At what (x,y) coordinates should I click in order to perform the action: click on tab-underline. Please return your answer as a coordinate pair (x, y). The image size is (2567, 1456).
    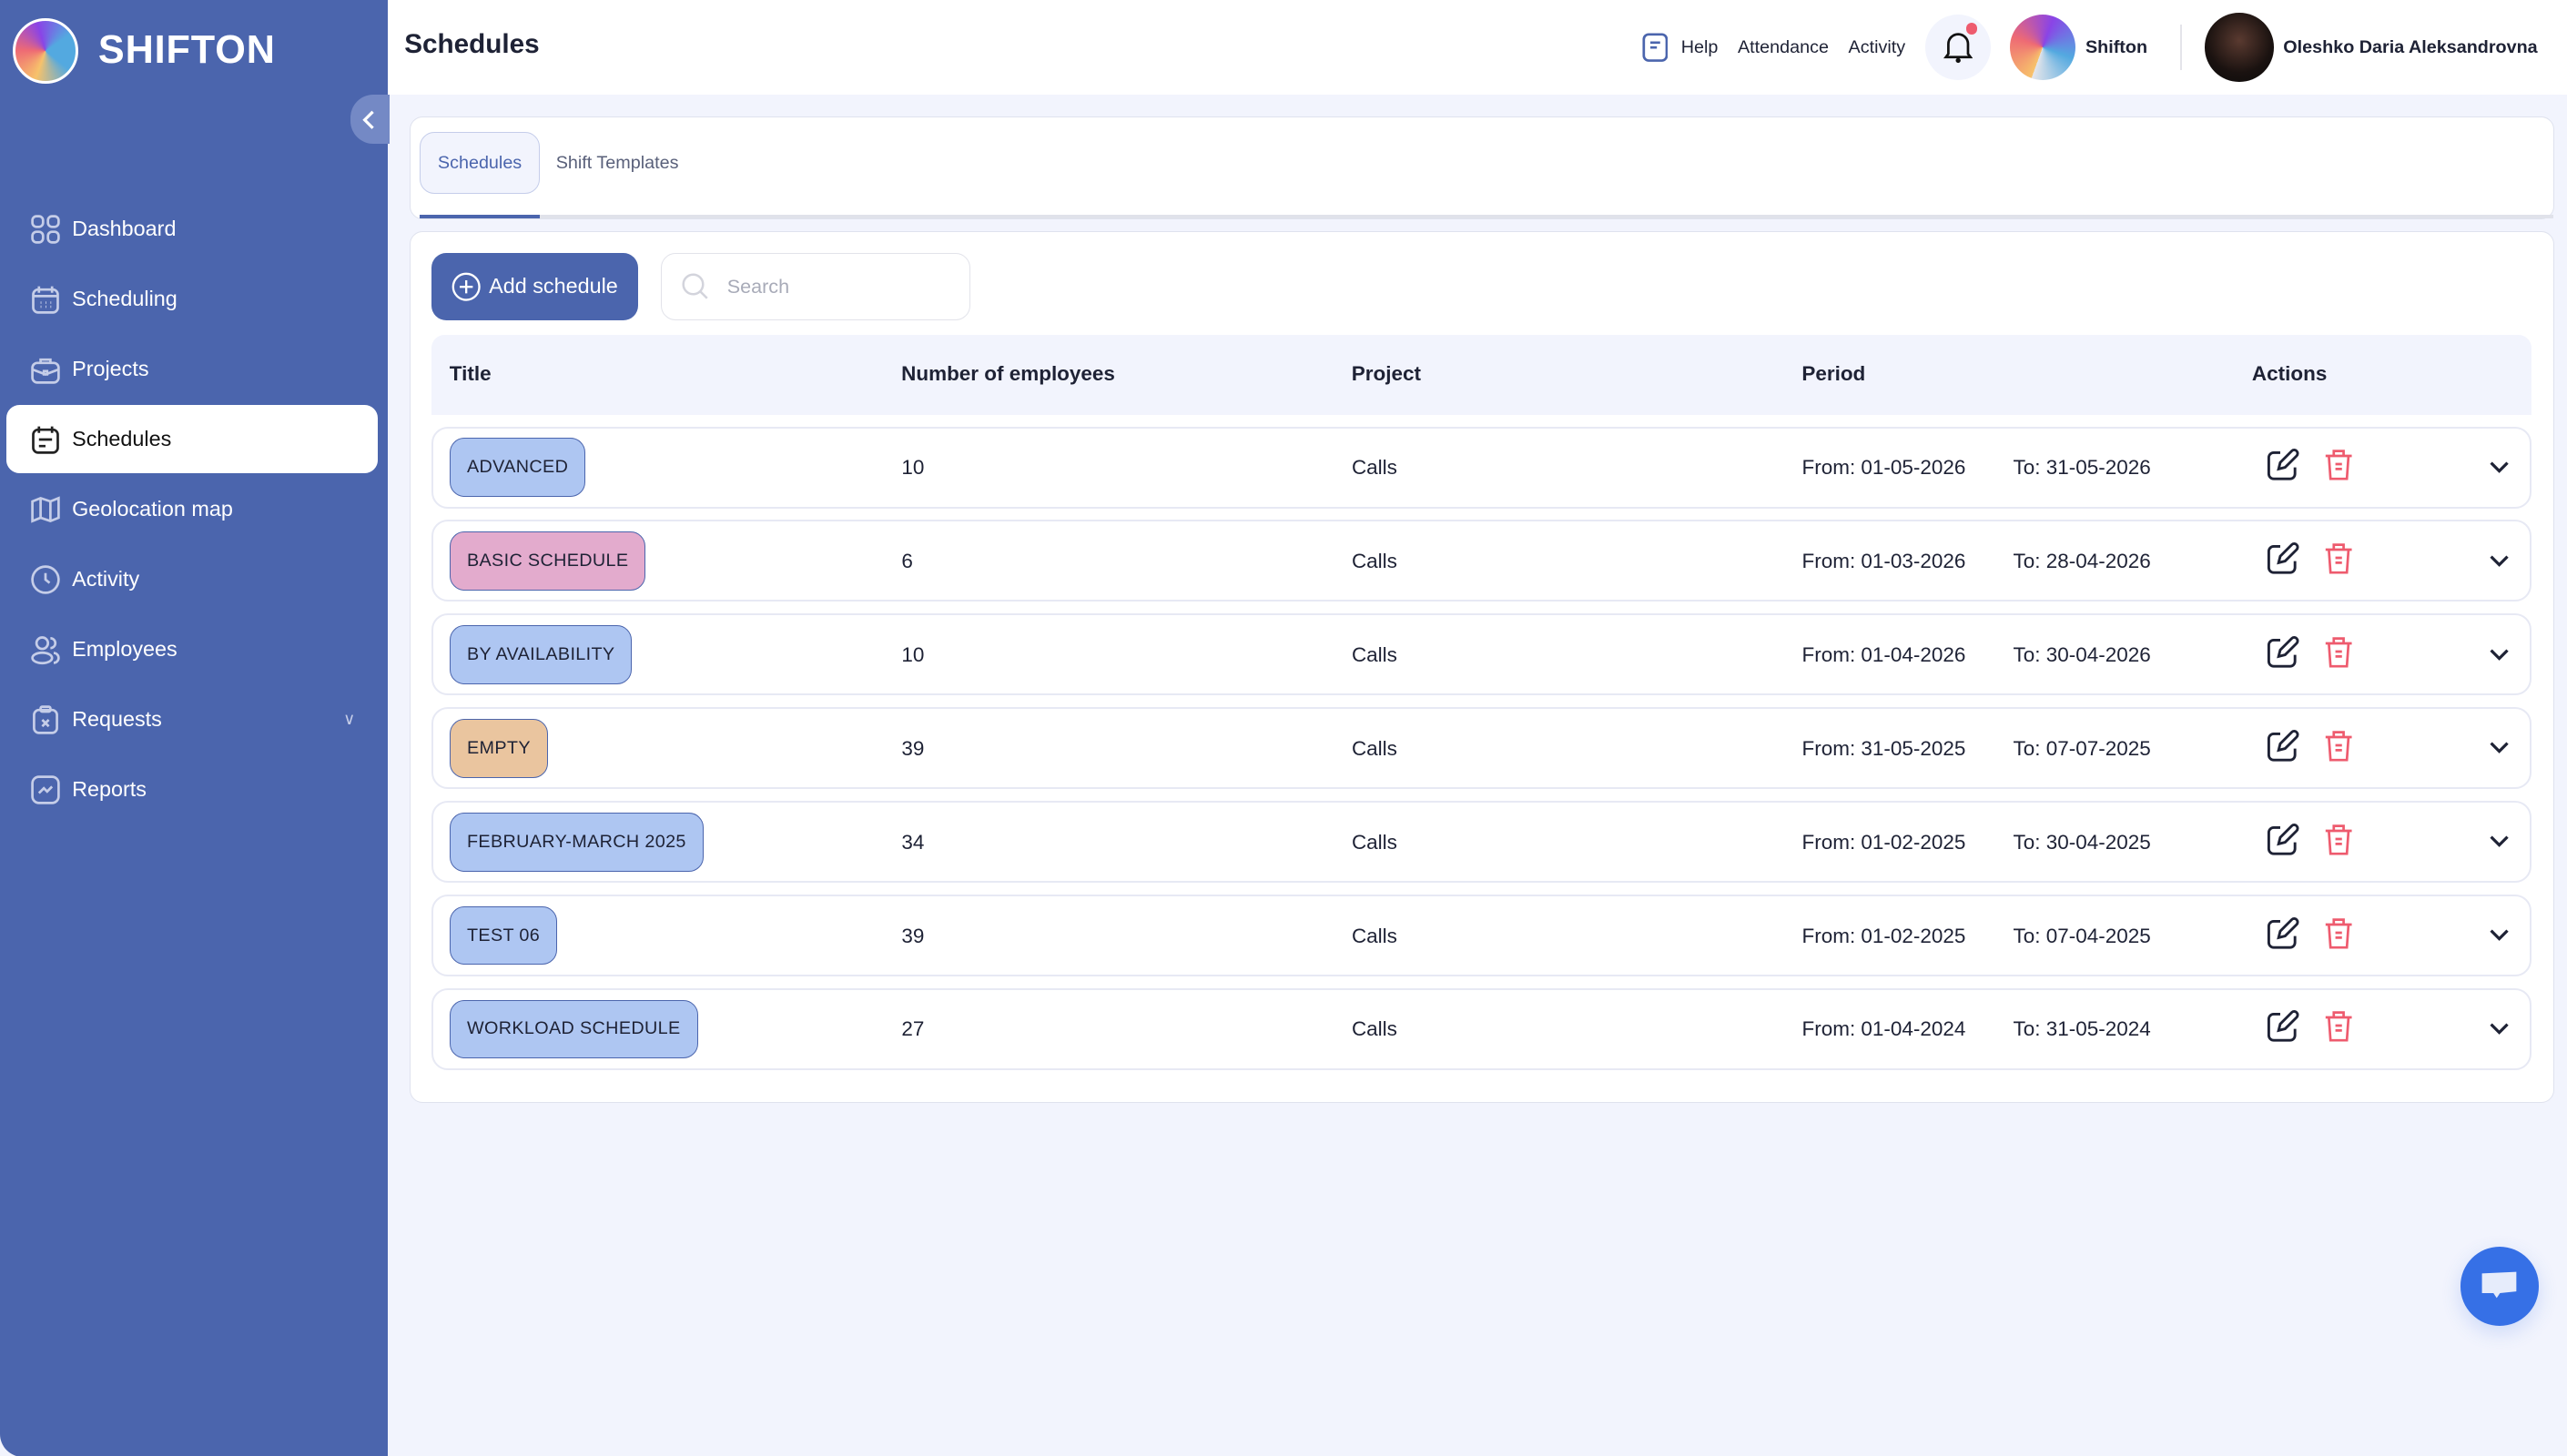
    Looking at the image, I should click on (1486, 217).